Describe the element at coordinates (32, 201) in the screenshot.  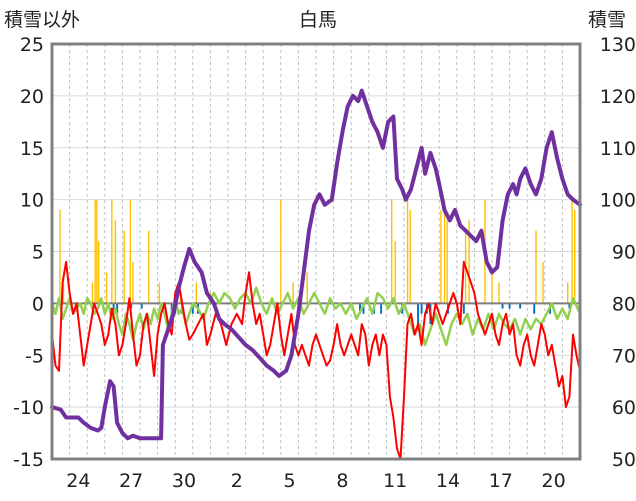
I see `left-tick-label: 10` at that location.